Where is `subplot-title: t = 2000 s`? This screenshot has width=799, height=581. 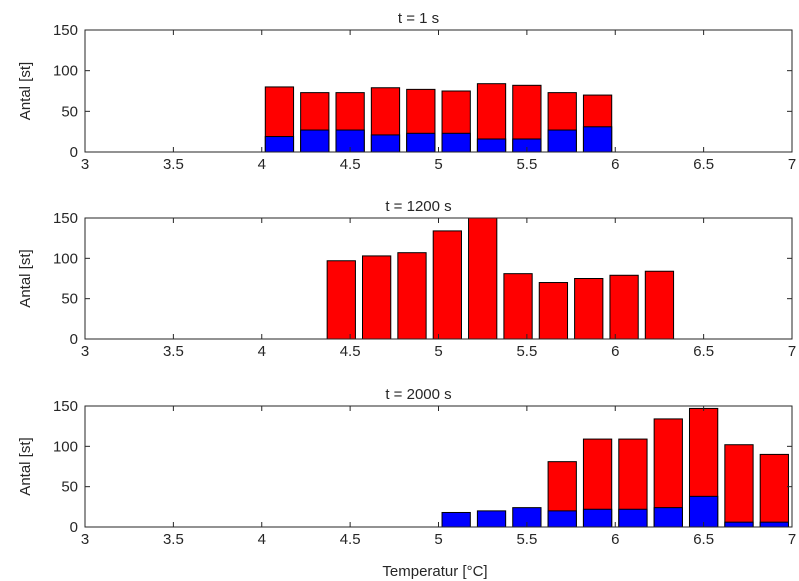
subplot-title: t = 2000 s is located at coordinates (418, 394).